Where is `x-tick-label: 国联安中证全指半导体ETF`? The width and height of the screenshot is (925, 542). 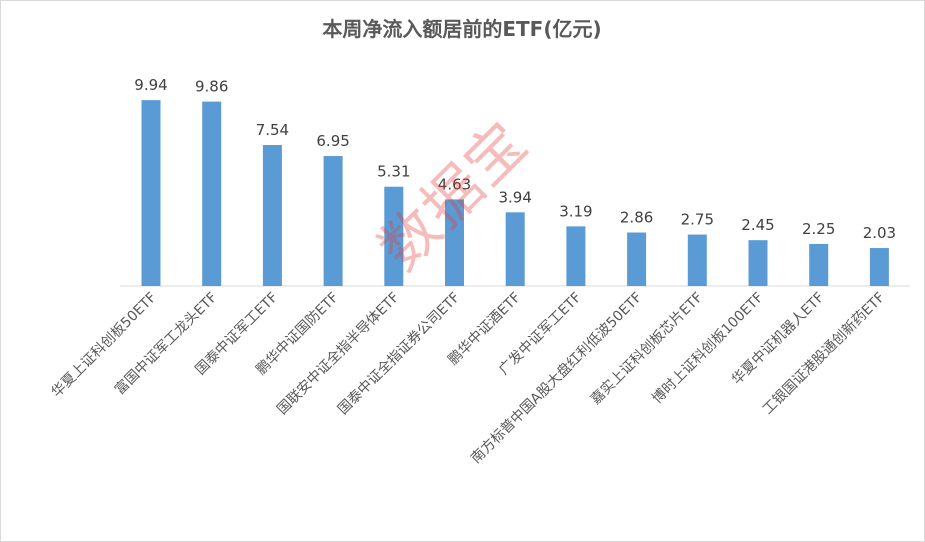
x-tick-label: 国联安中证全指半导体ETF is located at coordinates (338, 353).